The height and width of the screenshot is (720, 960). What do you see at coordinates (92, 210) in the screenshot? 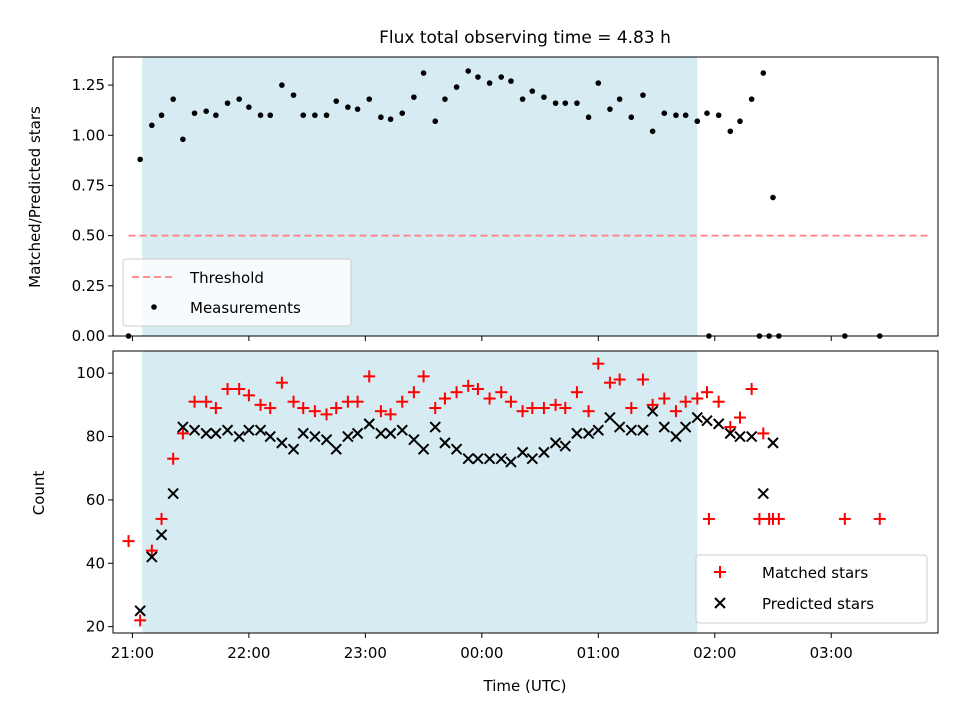
I see `top-y-ticks: 0.00 0.25 0.50 0.75 1.00 1.25` at bounding box center [92, 210].